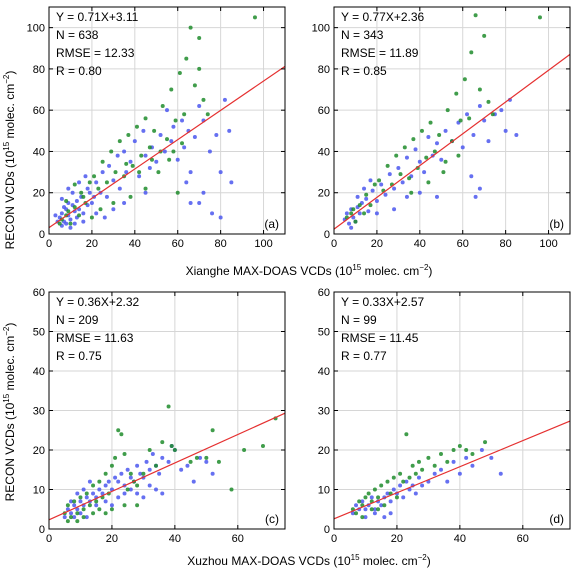  What do you see at coordinates (380, 338) in the screenshot?
I see `stats-line: RMSE = 11.45` at bounding box center [380, 338].